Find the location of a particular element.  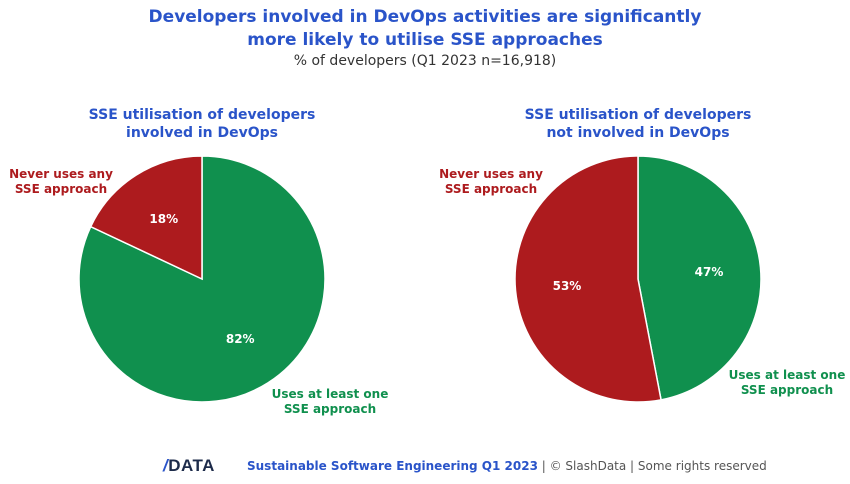

main-title-line2: more likely to utilise SSE approaches is located at coordinates (425, 40).